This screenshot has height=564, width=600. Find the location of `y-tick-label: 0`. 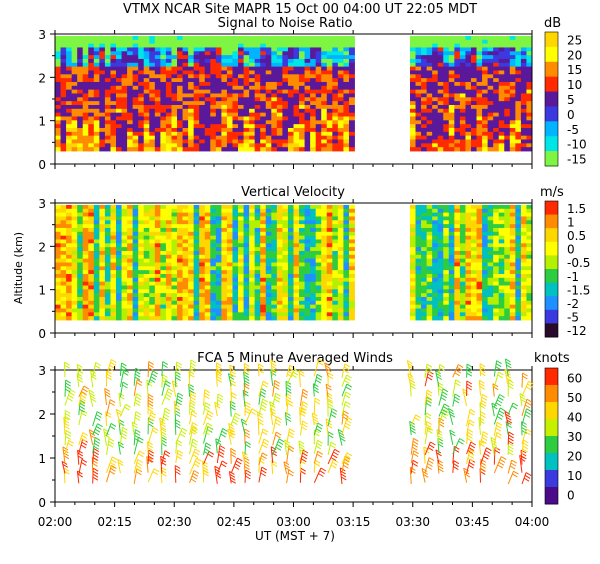

y-tick-label: 0 is located at coordinates (42, 165).